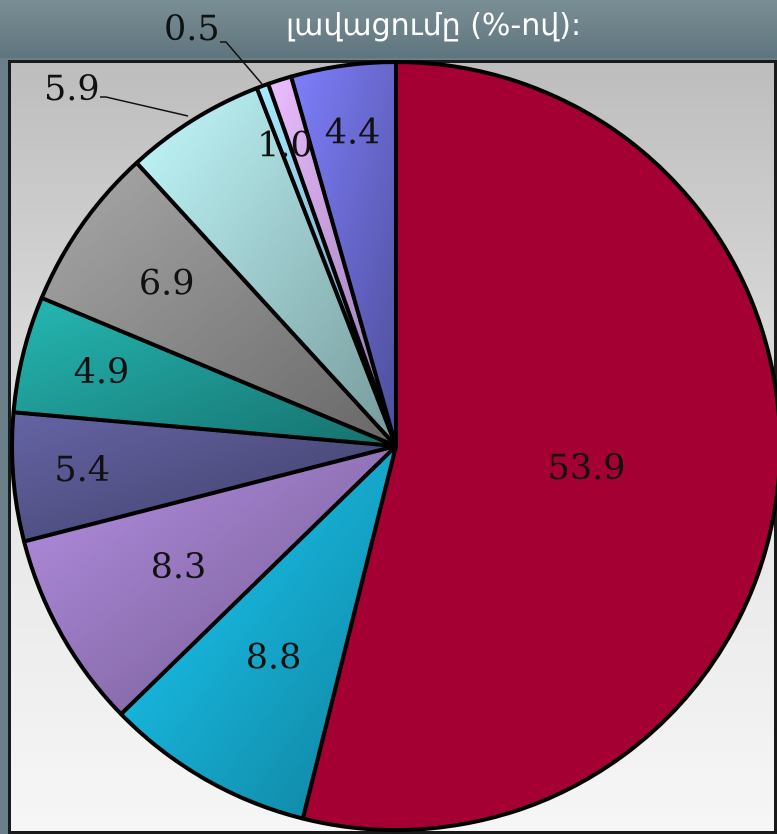 The width and height of the screenshot is (777, 834). What do you see at coordinates (192, 29) in the screenshot?
I see `slice-label-0.5: 0.5` at bounding box center [192, 29].